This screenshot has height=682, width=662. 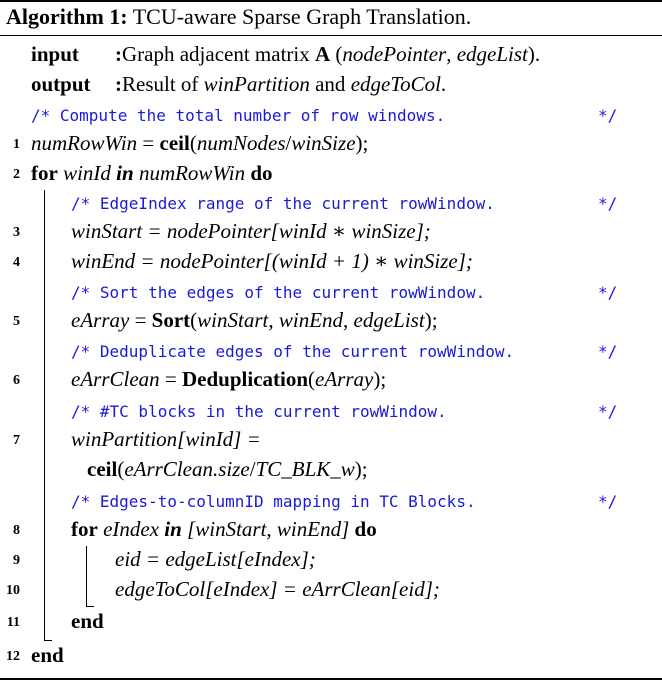 What do you see at coordinates (67, 16) in the screenshot?
I see `algorithm-label: Algorithm 1:` at bounding box center [67, 16].